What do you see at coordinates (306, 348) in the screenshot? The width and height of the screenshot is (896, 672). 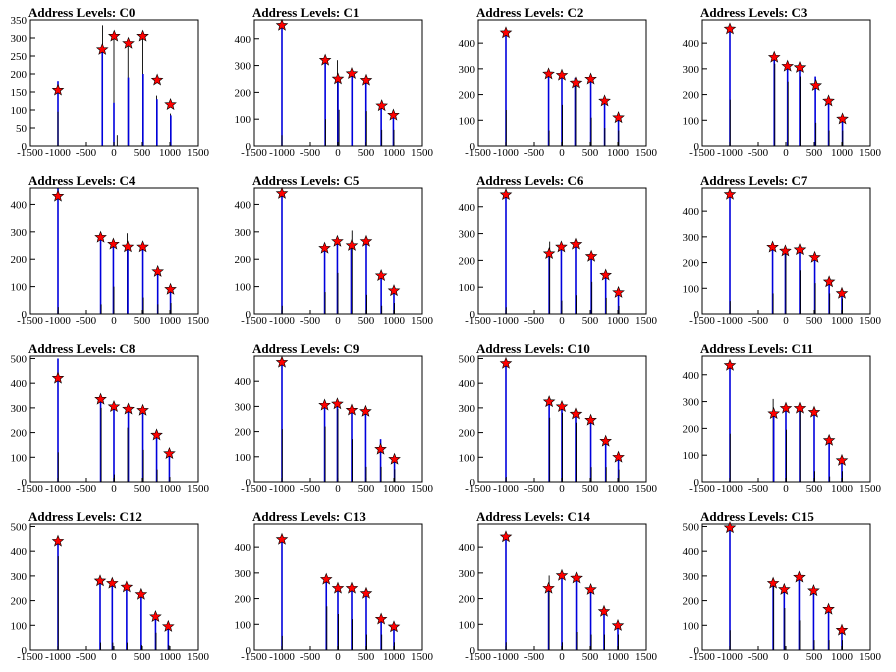 I see `panel-title: Address Levels: C9` at bounding box center [306, 348].